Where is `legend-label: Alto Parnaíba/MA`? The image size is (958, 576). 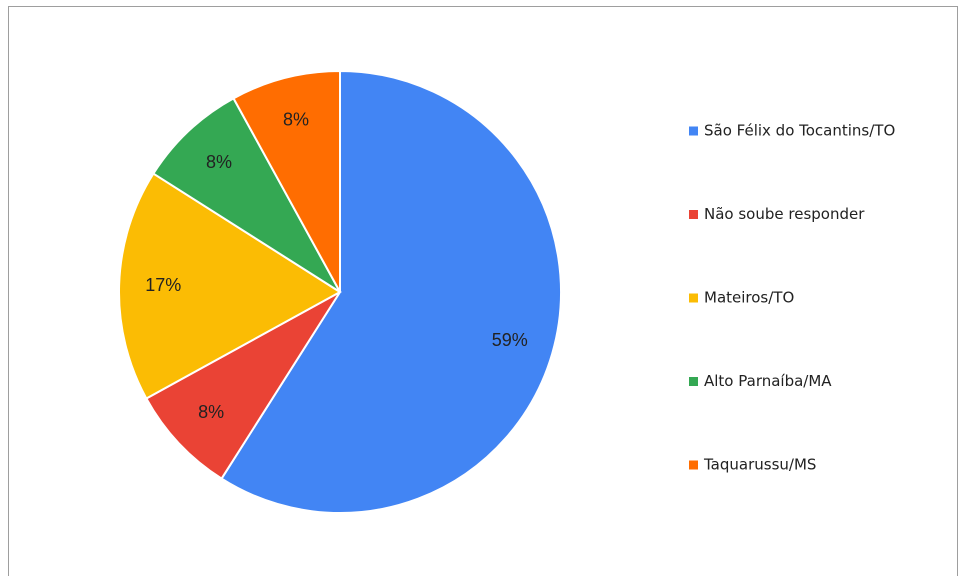
legend-label: Alto Parnaíba/MA is located at coordinates (768, 381).